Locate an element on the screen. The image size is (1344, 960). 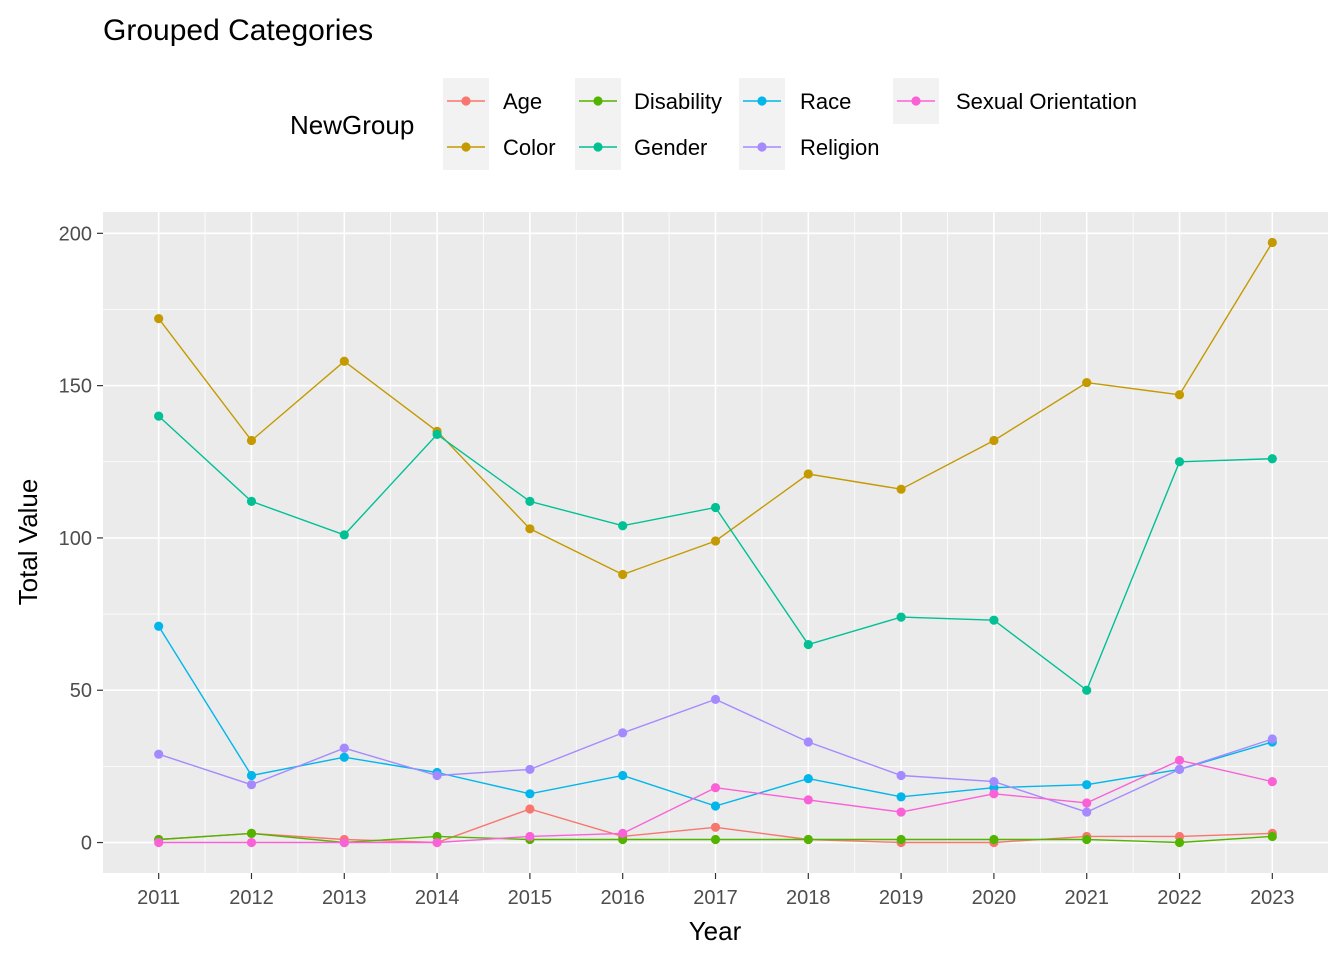
x-axis-title: Year is located at coordinates (715, 931).